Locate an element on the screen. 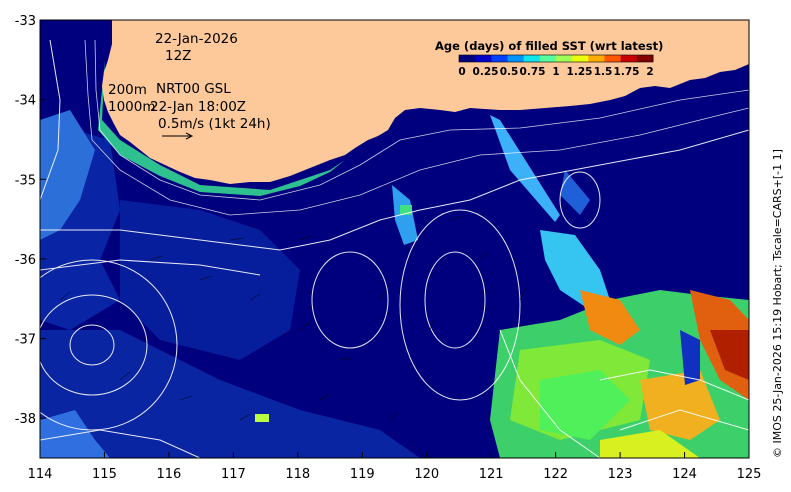  colorbar-tick-label: 0.5 is located at coordinates (509, 72).